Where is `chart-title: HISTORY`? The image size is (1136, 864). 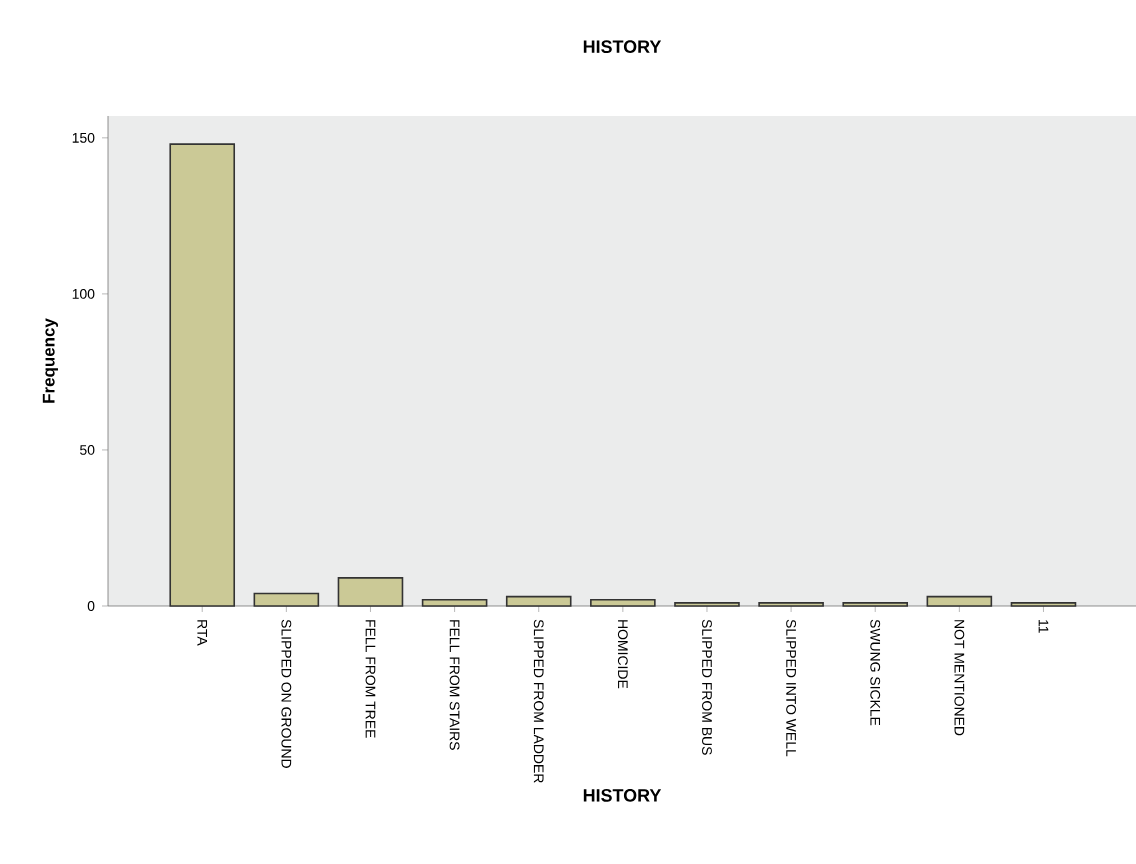 chart-title: HISTORY is located at coordinates (622, 47).